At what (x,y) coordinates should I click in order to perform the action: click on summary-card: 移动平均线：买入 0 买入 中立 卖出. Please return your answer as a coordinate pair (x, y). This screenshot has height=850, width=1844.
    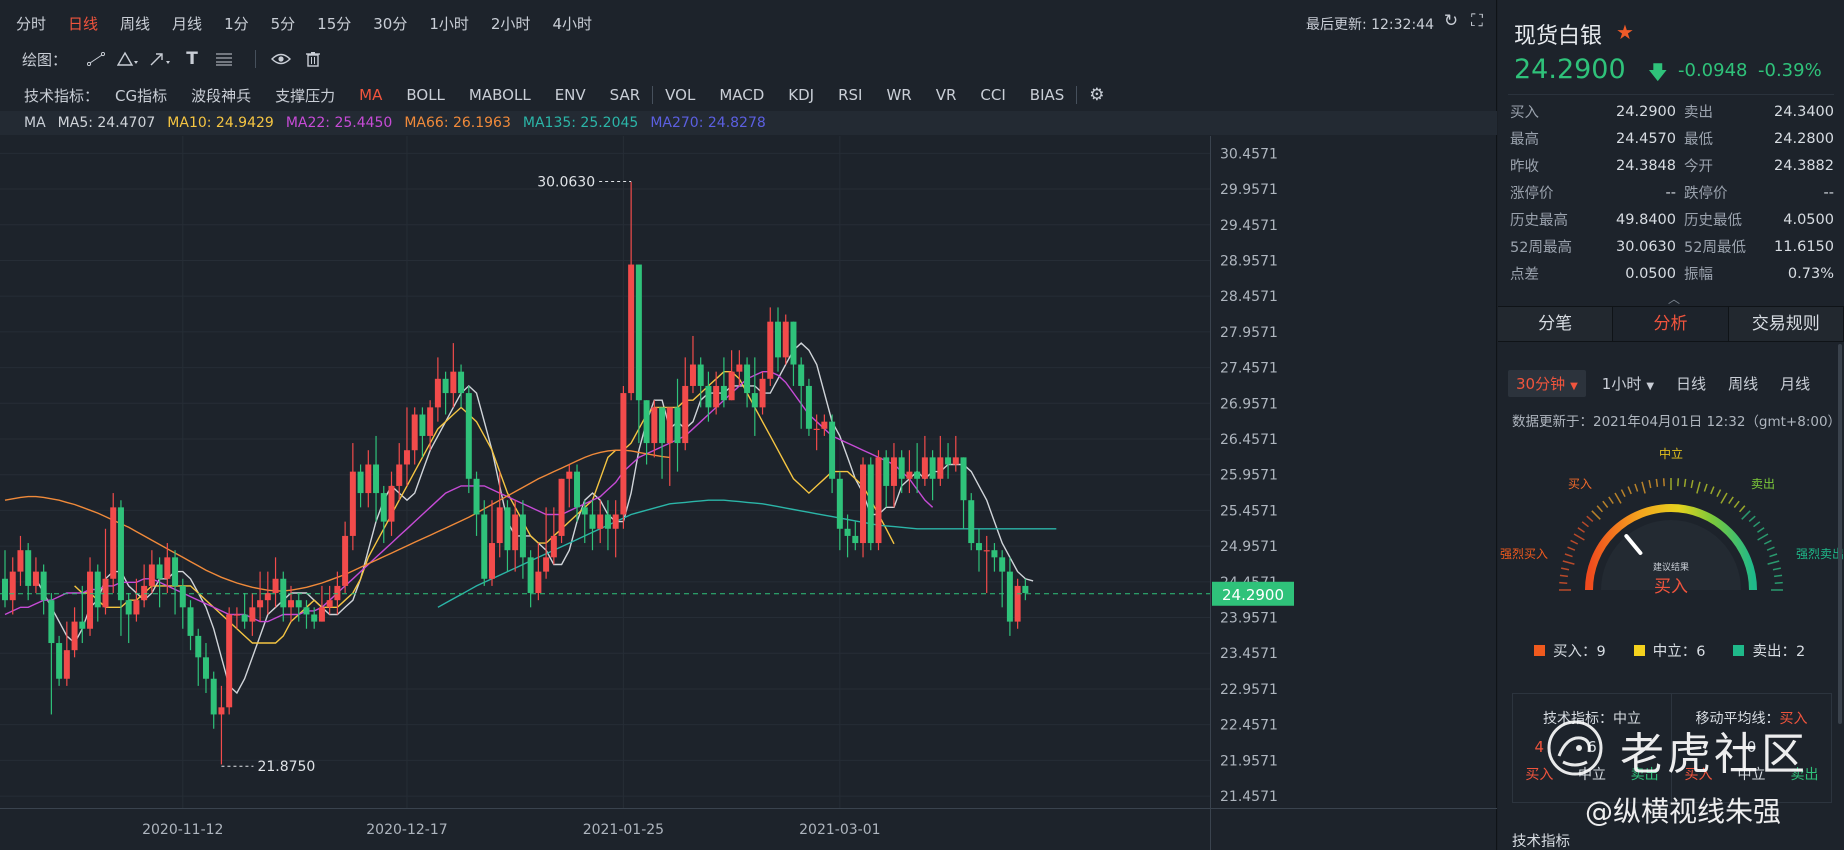
    Looking at the image, I should click on (1751, 748).